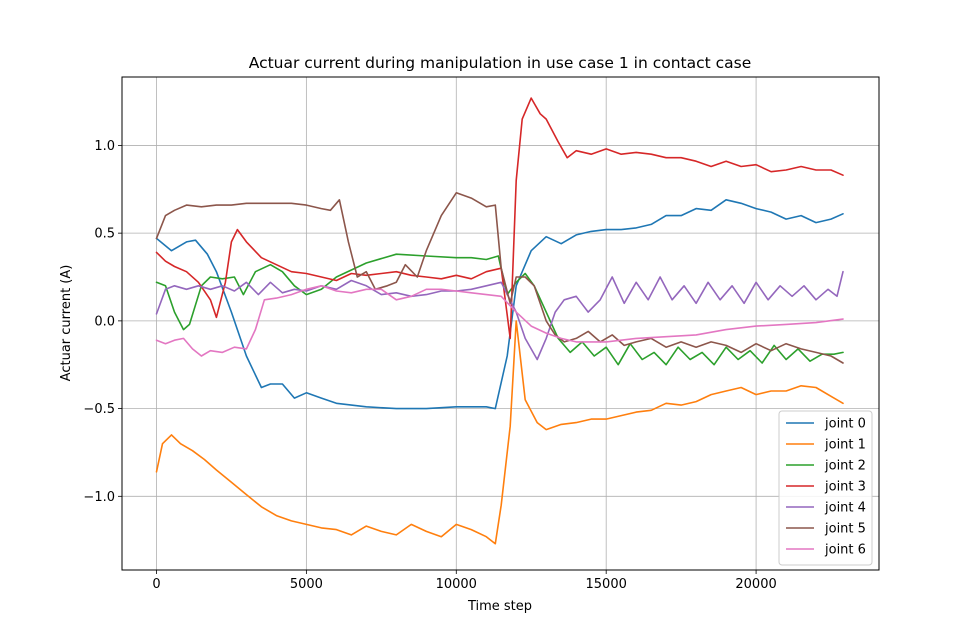 The height and width of the screenshot is (640, 977). What do you see at coordinates (104, 234) in the screenshot?
I see `y-tick-label: 0.5` at bounding box center [104, 234].